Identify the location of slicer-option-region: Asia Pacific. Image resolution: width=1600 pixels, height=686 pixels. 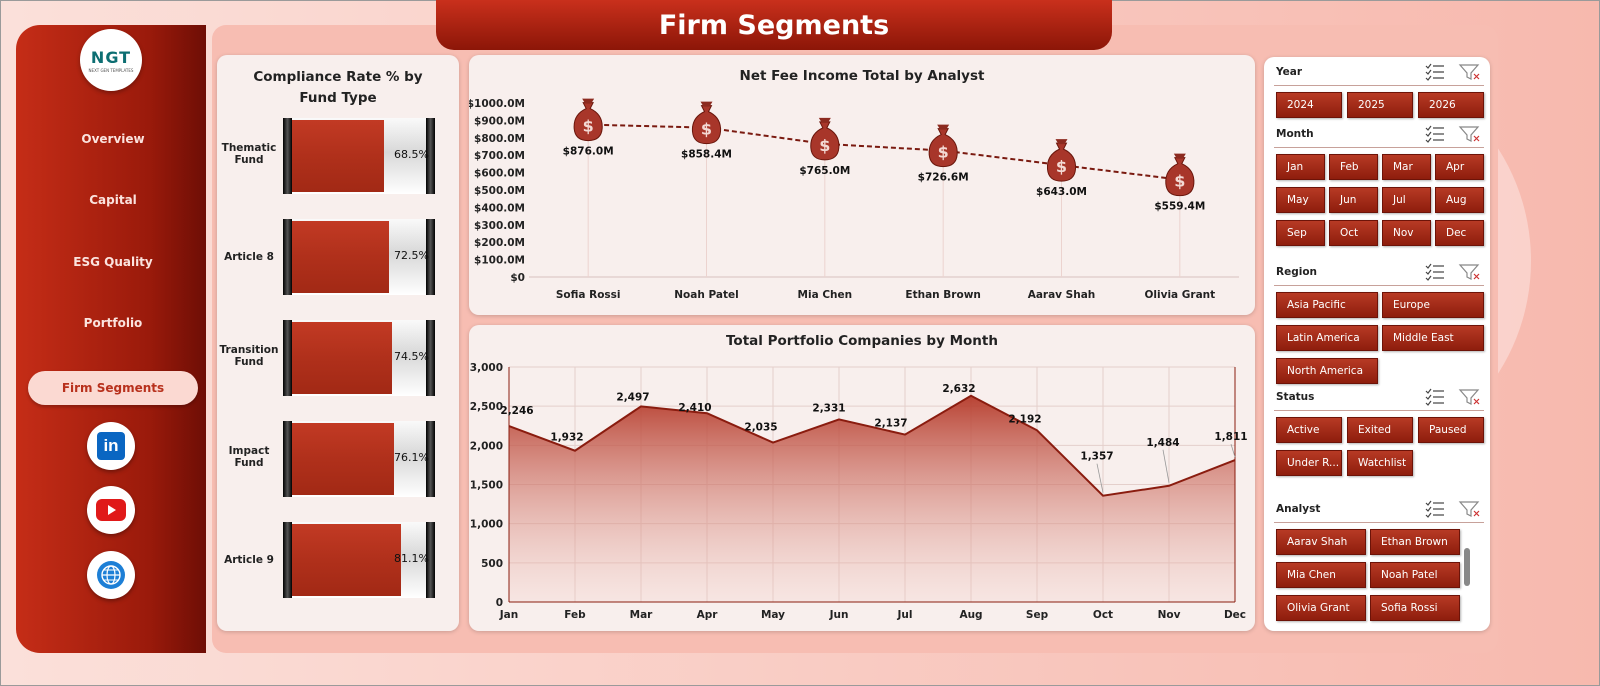
(1327, 305).